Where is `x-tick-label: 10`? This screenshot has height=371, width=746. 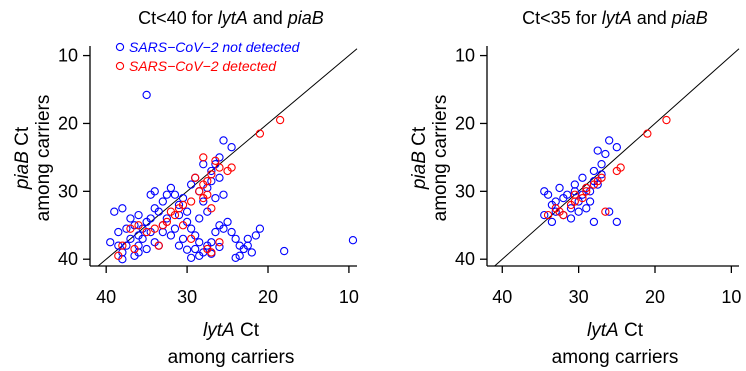 x-tick-label: 10 is located at coordinates (731, 297).